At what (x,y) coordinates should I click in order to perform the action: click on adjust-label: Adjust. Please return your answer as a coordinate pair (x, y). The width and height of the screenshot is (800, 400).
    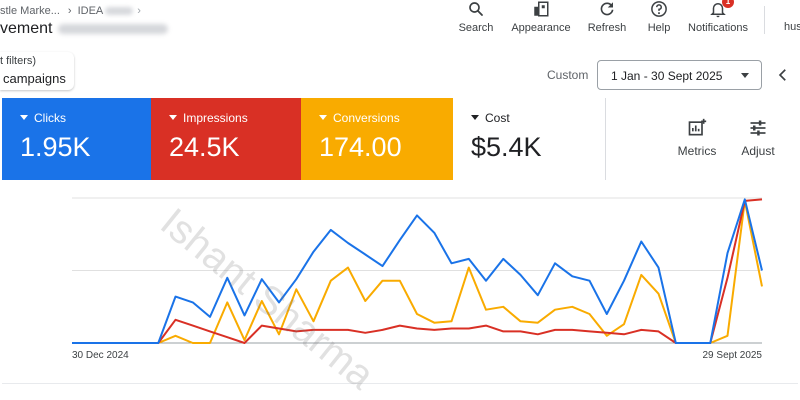
    Looking at the image, I should click on (758, 151).